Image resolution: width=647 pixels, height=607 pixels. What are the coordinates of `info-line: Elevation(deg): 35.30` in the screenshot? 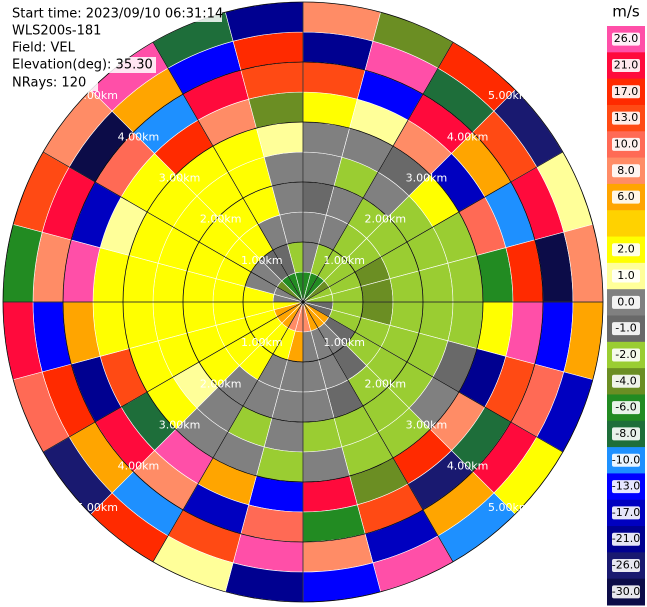 It's located at (82, 65).